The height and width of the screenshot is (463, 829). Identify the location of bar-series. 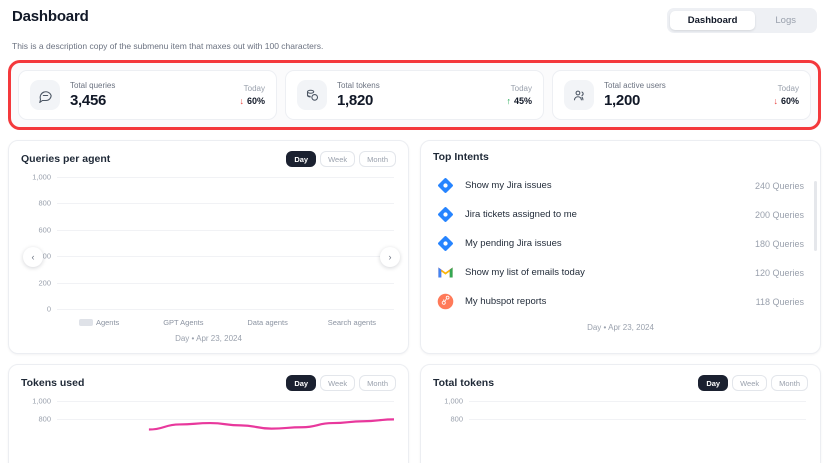
(225, 243).